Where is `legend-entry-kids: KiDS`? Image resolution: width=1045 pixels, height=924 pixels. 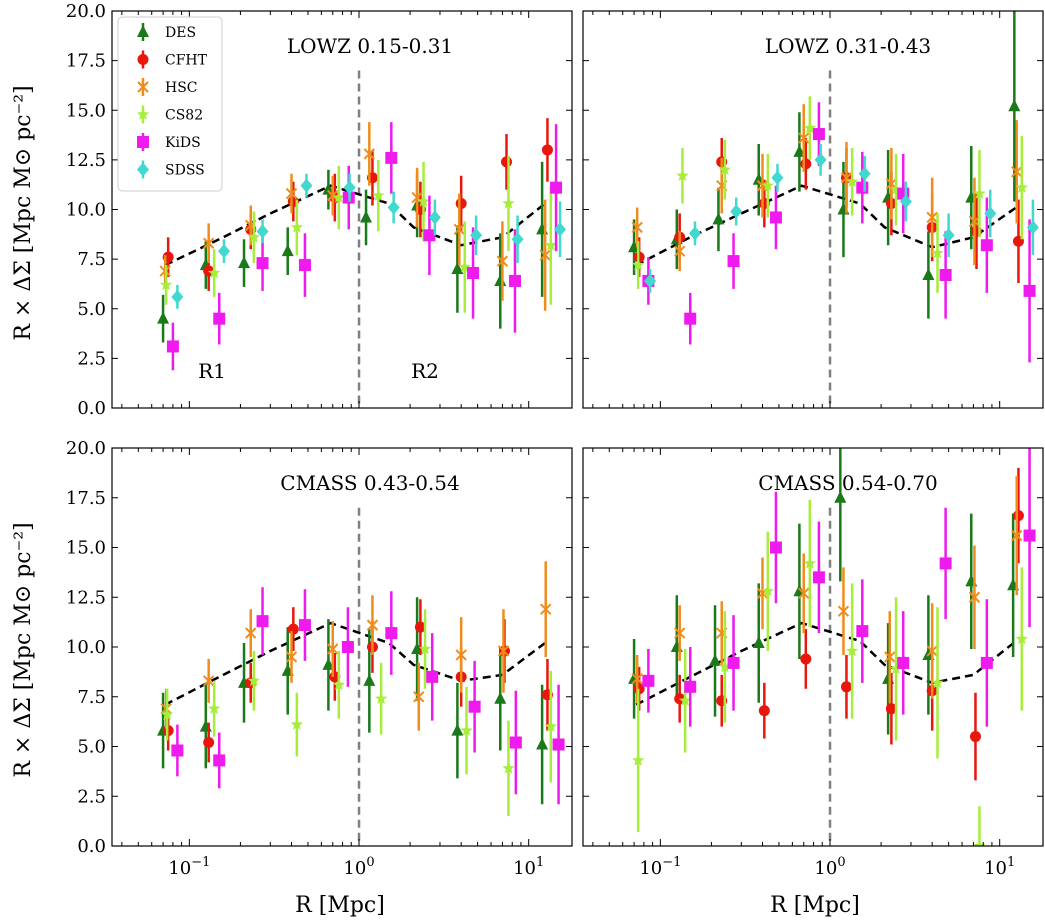 legend-entry-kids: KiDS is located at coordinates (169, 142).